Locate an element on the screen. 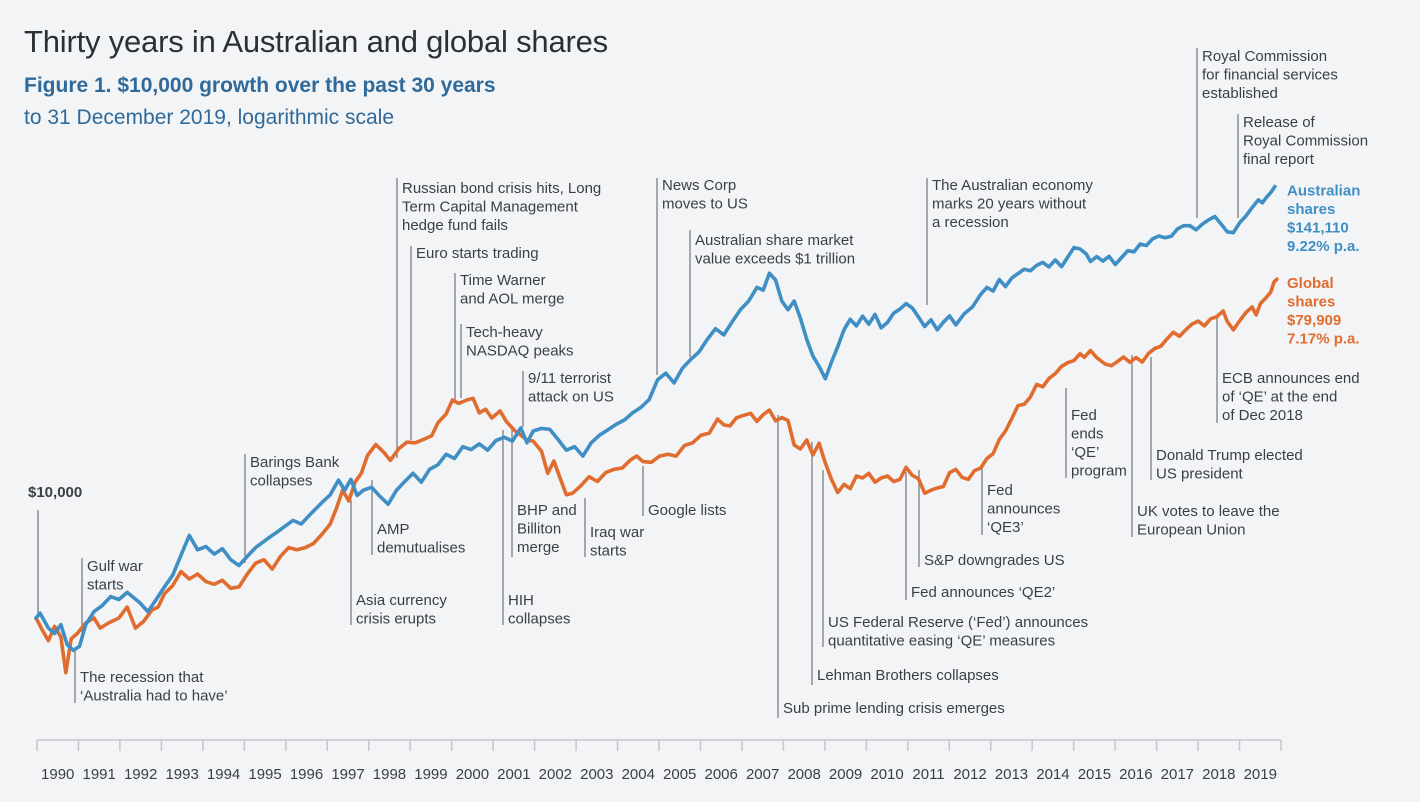 The width and height of the screenshot is (1420, 802). annotation-label: US president is located at coordinates (1200, 474).